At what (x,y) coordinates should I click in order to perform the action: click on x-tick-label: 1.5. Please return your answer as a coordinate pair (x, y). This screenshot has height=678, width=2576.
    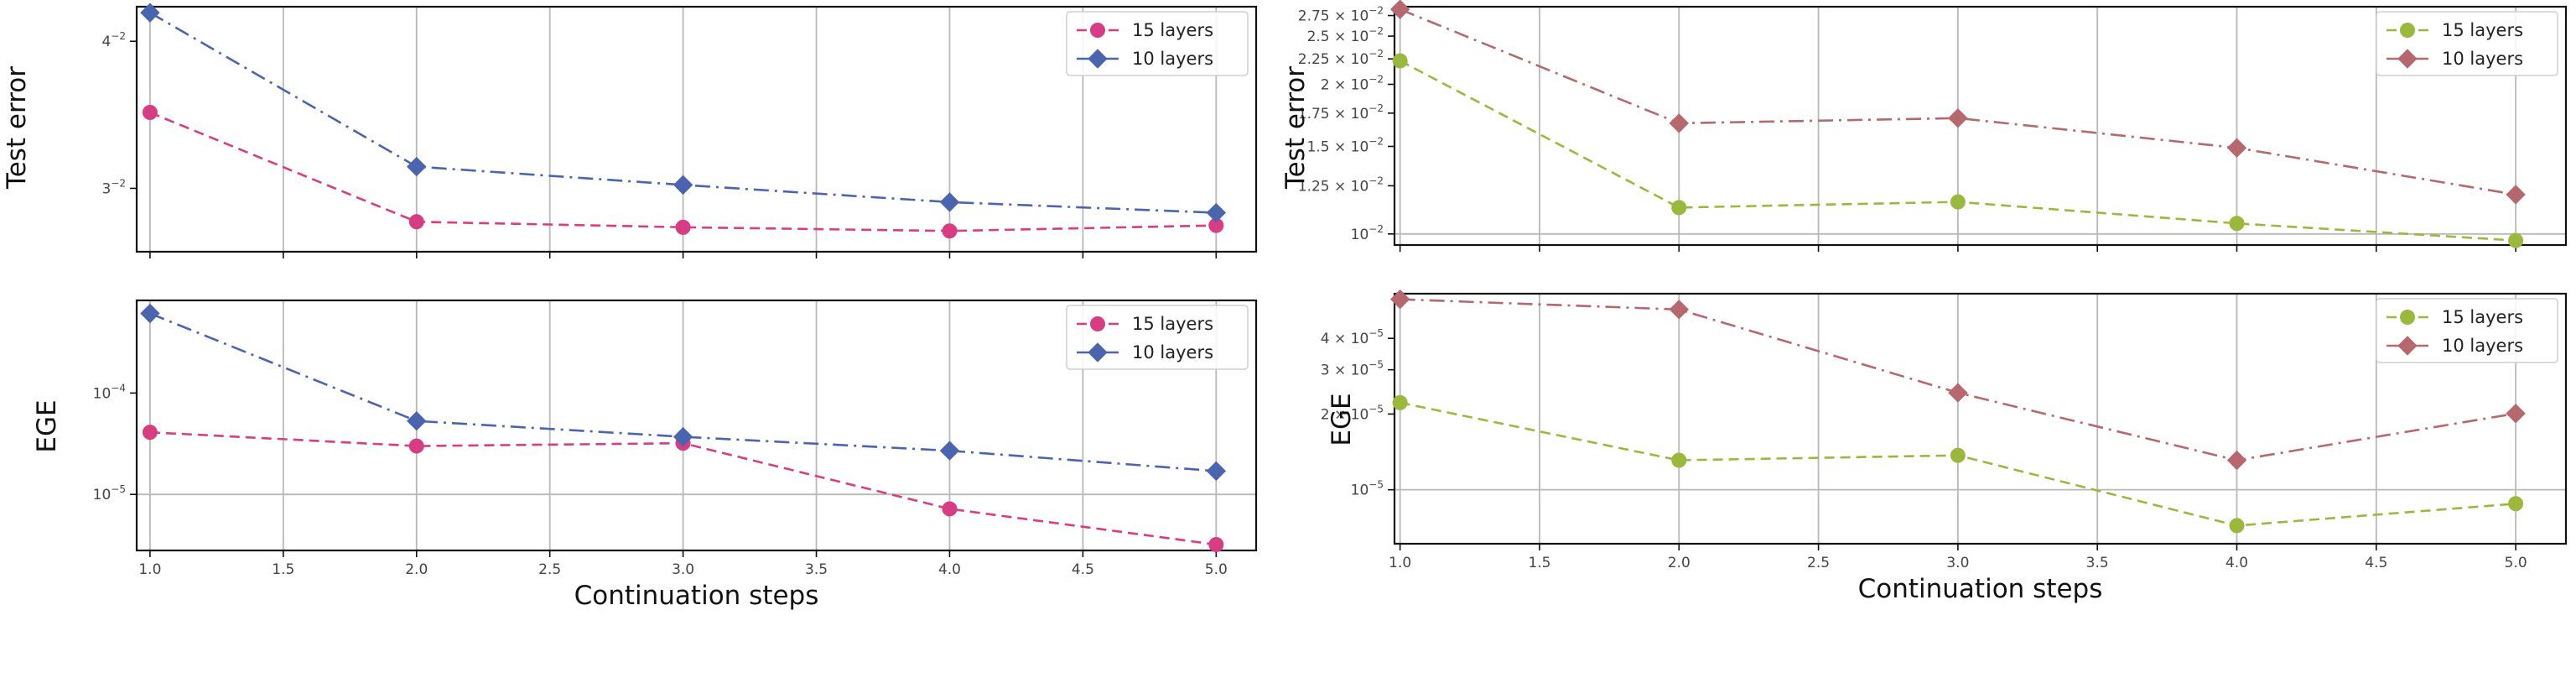
    Looking at the image, I should click on (283, 569).